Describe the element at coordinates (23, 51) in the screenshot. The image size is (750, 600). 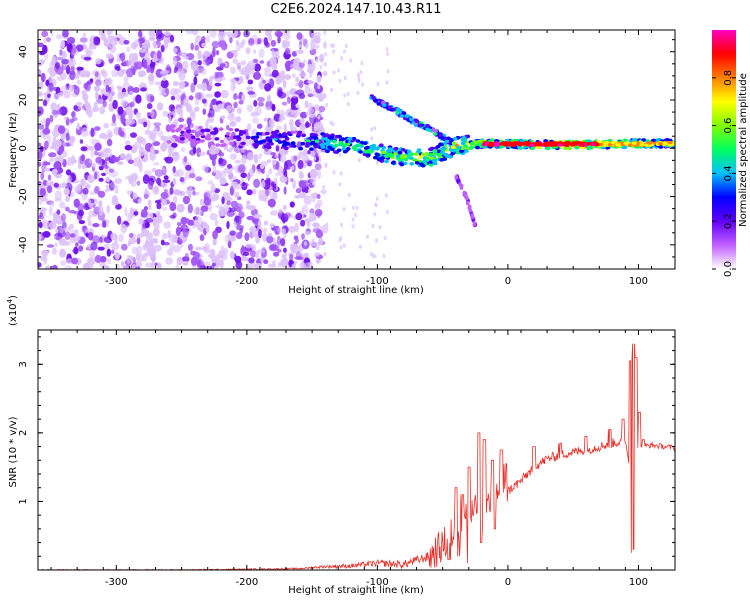
I see `y-tick-label: 40` at that location.